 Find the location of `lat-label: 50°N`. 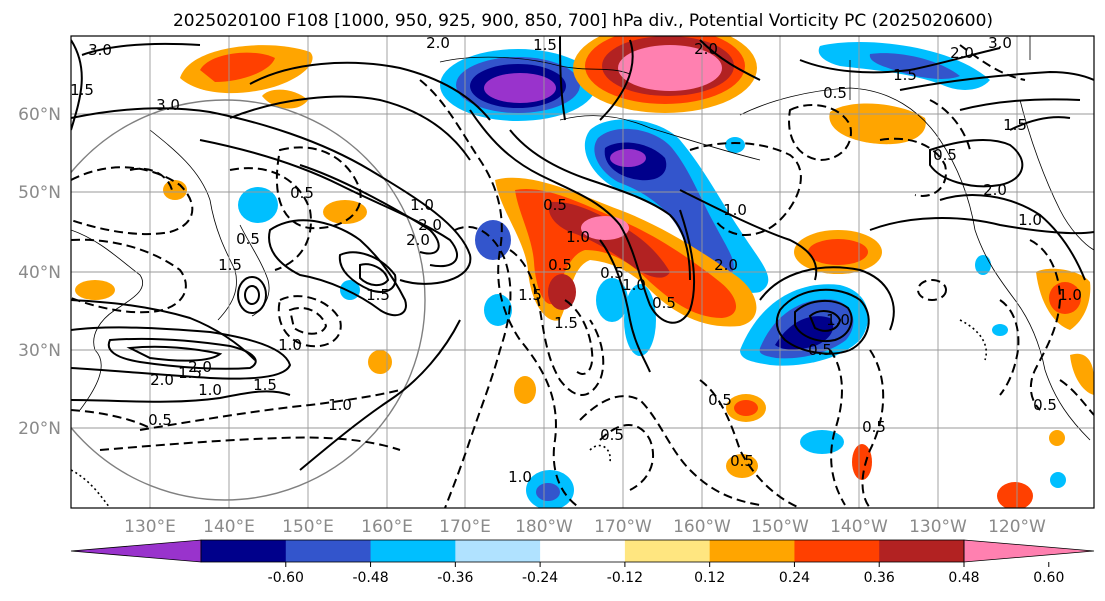

lat-label: 50°N is located at coordinates (39, 193).